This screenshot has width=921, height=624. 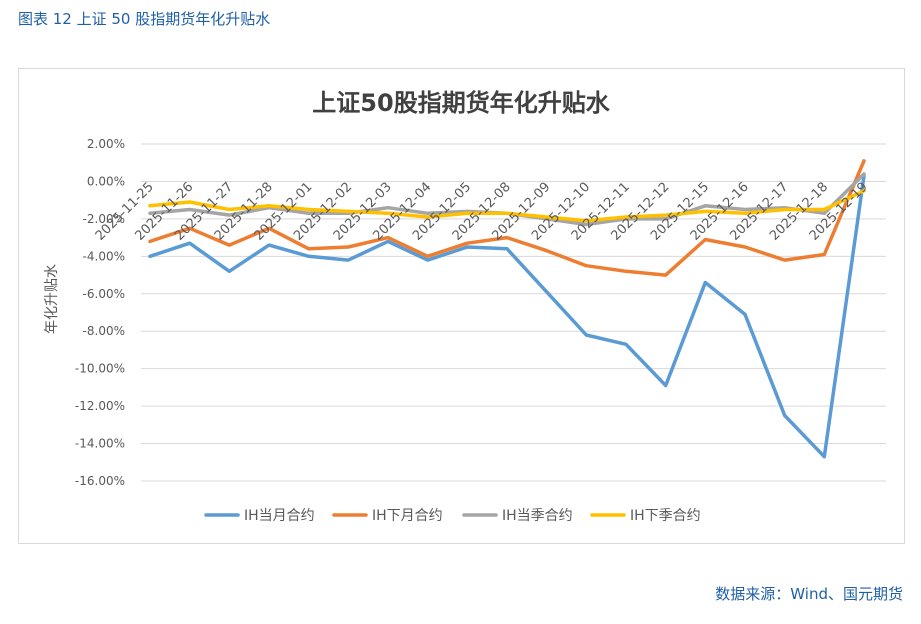 What do you see at coordinates (104, 294) in the screenshot?
I see `y-tick-label: -6.00%` at bounding box center [104, 294].